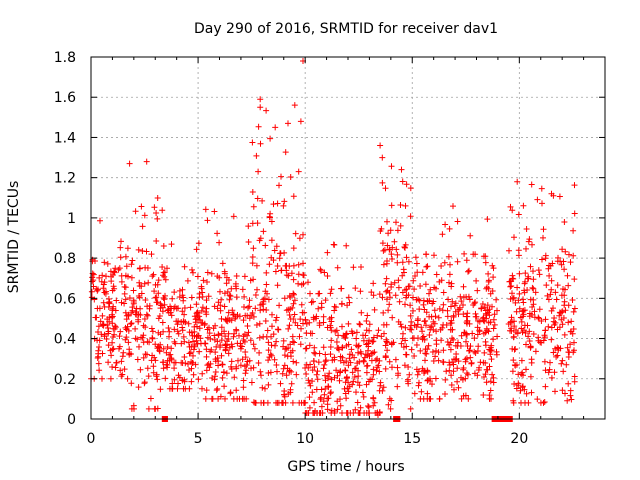  What do you see at coordinates (65, 58) in the screenshot?
I see `y-tick-label: 1.8` at bounding box center [65, 58].